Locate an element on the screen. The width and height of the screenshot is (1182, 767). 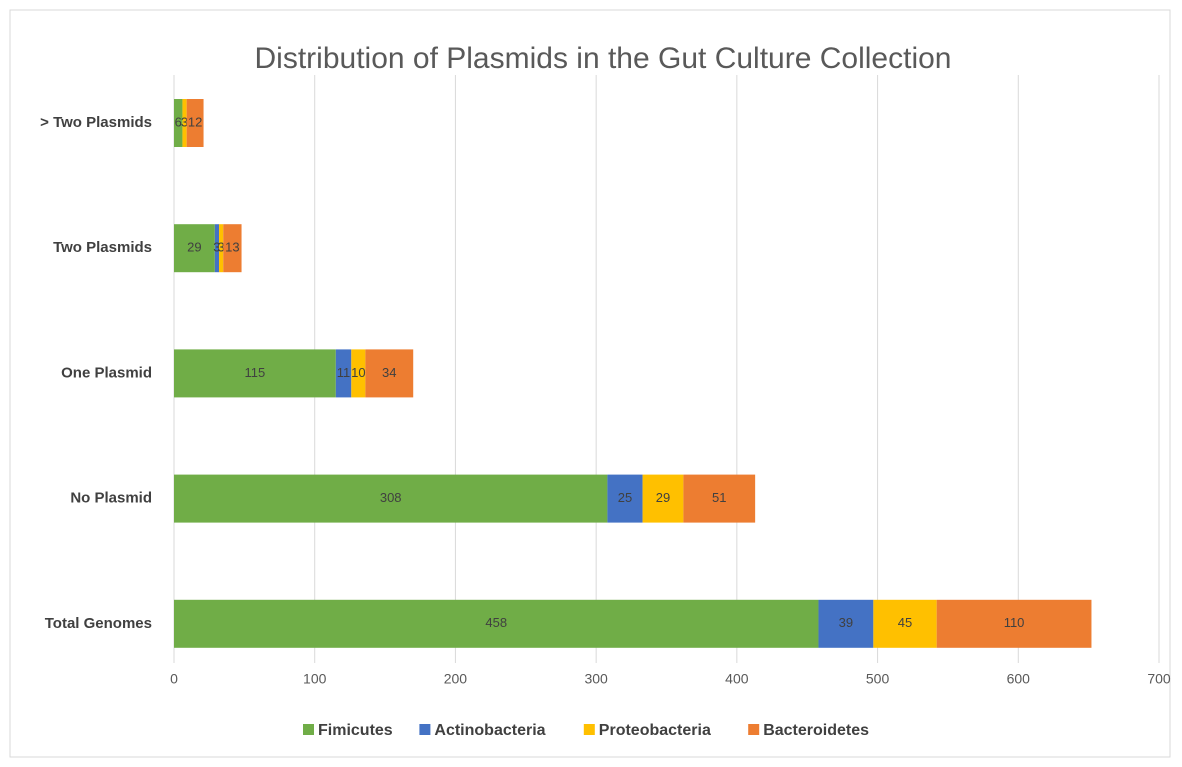
data-label: 110 is located at coordinates (1014, 622).